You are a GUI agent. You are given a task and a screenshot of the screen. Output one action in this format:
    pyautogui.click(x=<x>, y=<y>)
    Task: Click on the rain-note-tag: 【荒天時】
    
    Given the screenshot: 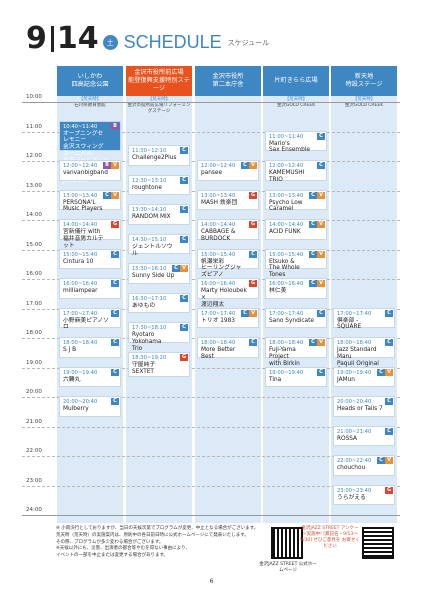 What is the action you would take?
    pyautogui.click(x=296, y=99)
    